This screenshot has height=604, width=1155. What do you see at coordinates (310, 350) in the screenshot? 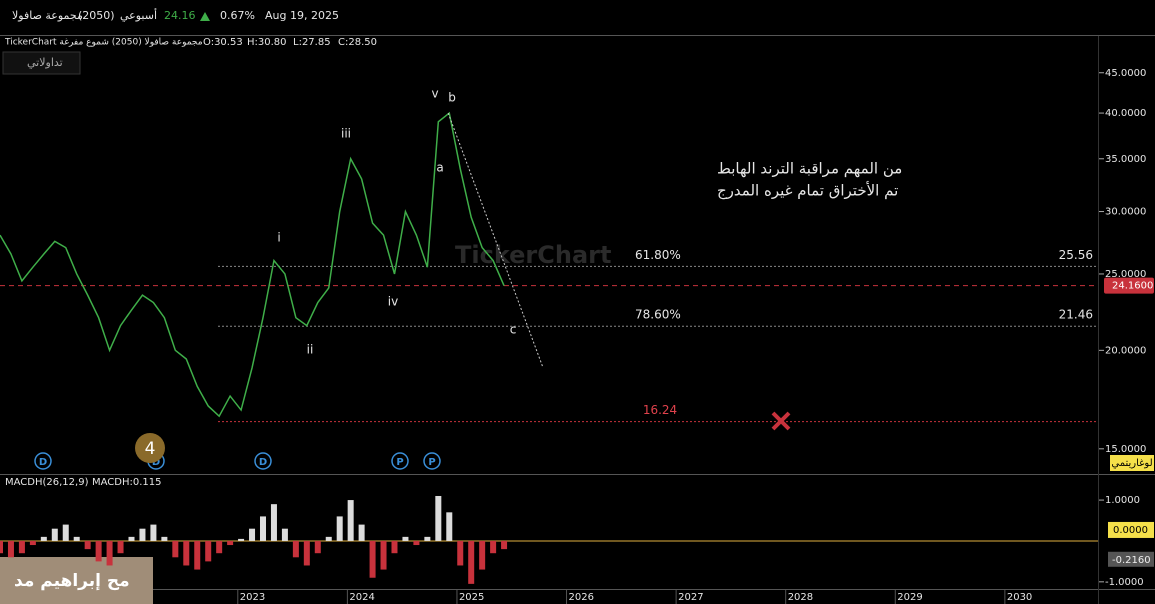
I see `wave-label: ii` at bounding box center [310, 350].